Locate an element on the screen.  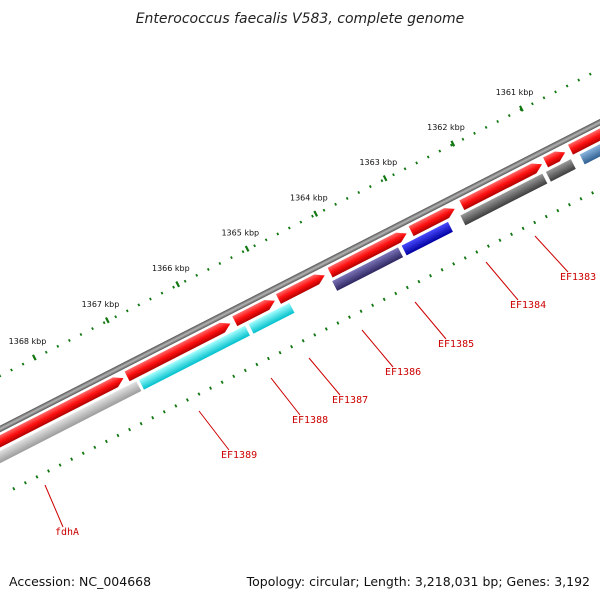
gene-bar-EF1385 is located at coordinates (427, 238).